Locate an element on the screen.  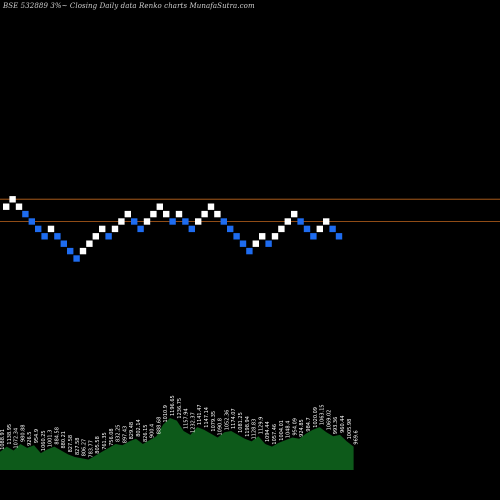
volume-label: 1048.4 is located at coordinates (289, 430).